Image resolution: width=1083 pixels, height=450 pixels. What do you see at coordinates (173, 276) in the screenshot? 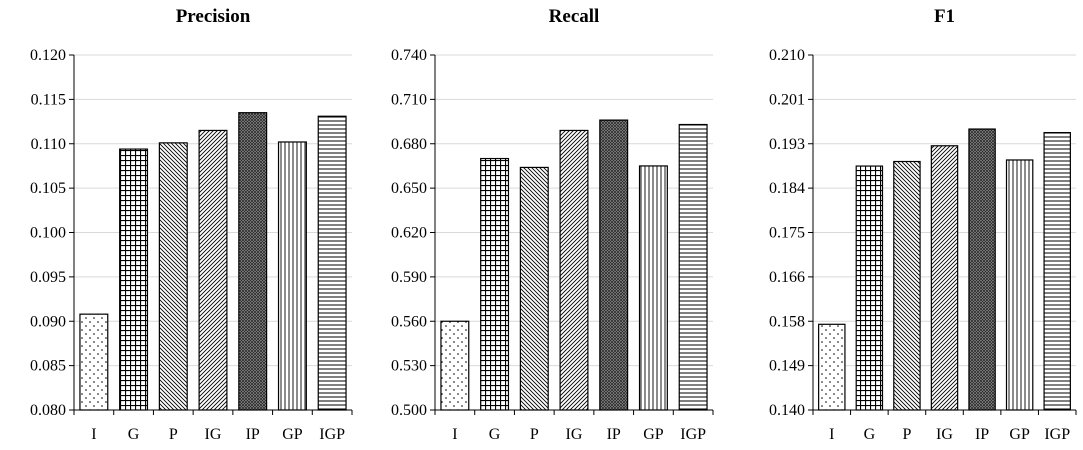
I see `bar-precision-p` at bounding box center [173, 276].